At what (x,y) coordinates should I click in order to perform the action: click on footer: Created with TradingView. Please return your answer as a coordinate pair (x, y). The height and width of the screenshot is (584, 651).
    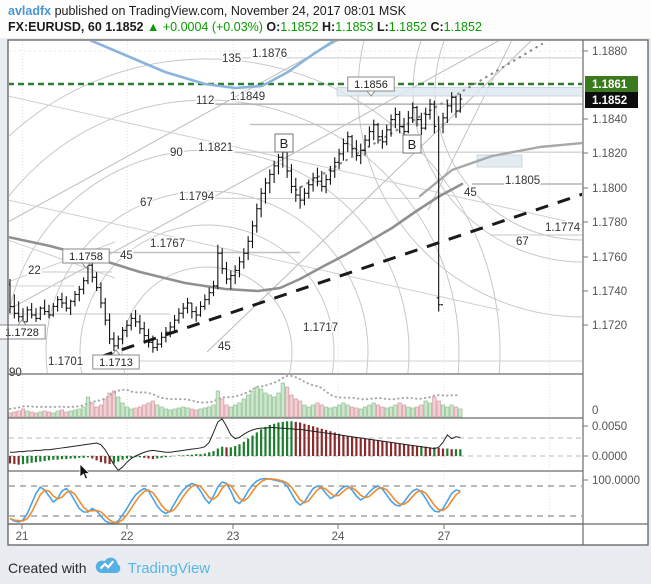
    Looking at the image, I should click on (109, 568).